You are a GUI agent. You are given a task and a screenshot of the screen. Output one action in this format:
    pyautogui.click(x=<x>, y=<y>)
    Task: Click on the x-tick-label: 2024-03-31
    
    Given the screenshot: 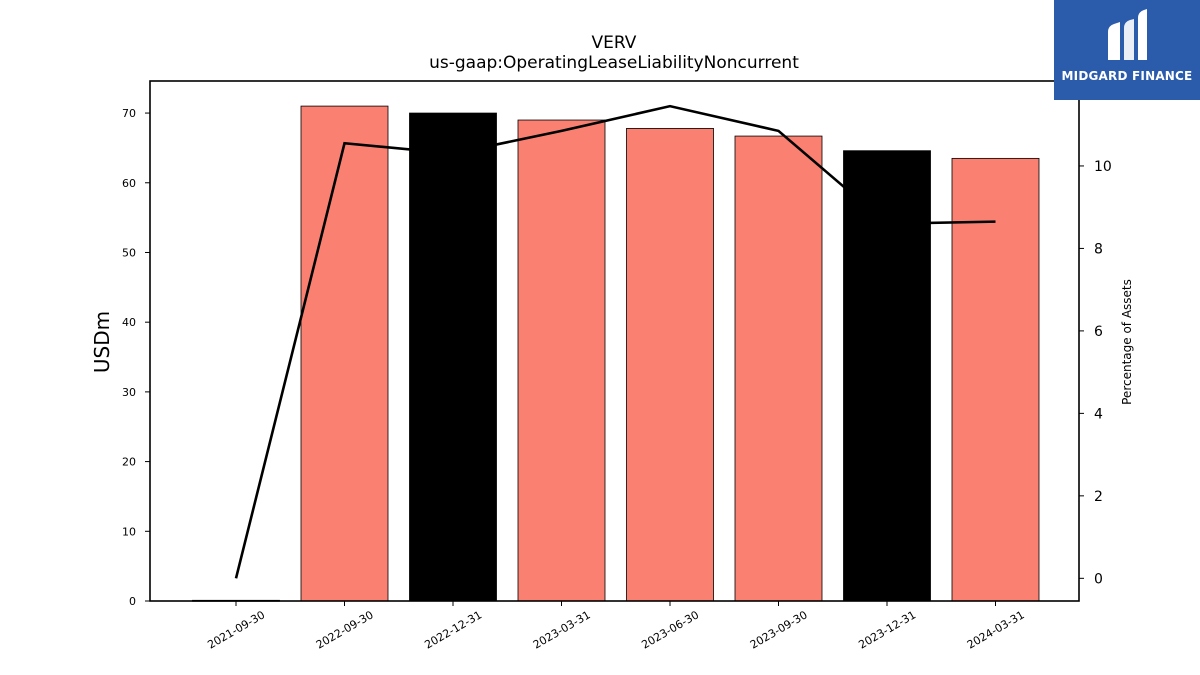 What is the action you would take?
    pyautogui.click(x=996, y=629)
    